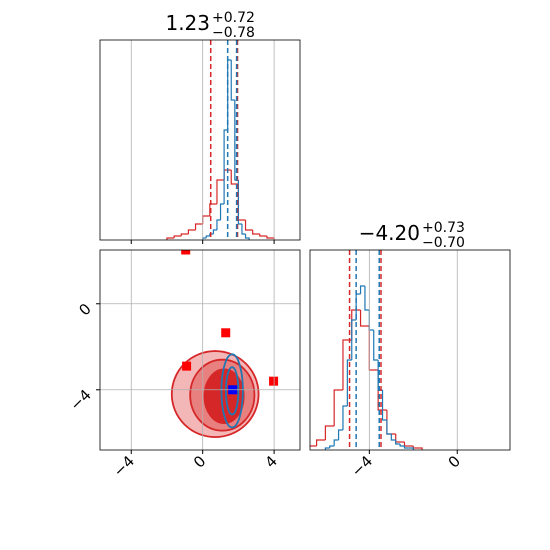 The width and height of the screenshot is (550, 550). Describe the element at coordinates (233, 33) in the screenshot. I see `title-lower: −0.78` at that location.